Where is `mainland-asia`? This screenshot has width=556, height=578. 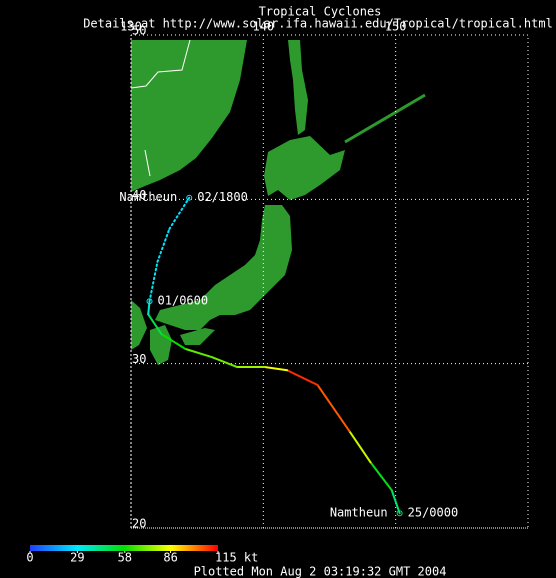 mainland-asia is located at coordinates (189, 116).